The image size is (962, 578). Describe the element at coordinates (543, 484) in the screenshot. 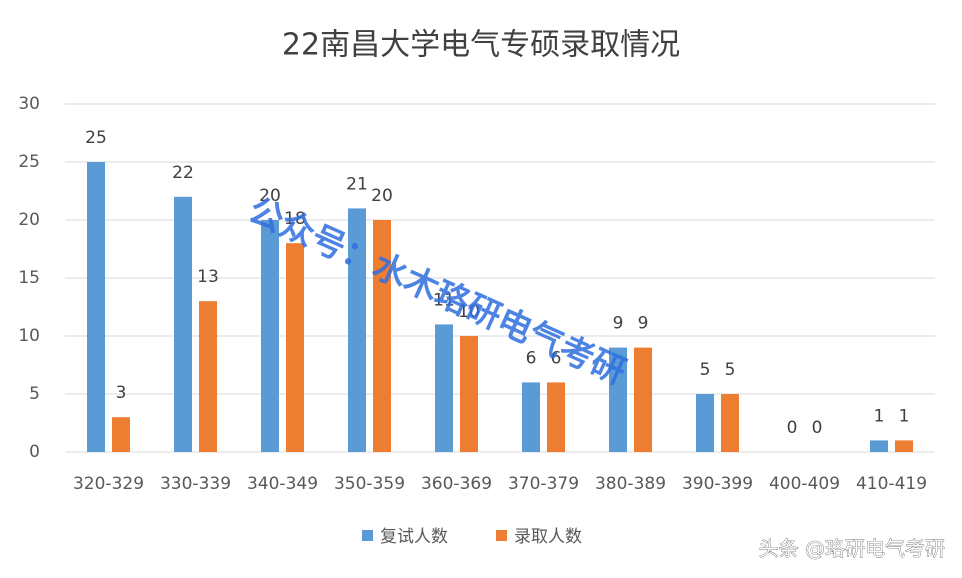

I see `x-tick-label: 370-379` at that location.